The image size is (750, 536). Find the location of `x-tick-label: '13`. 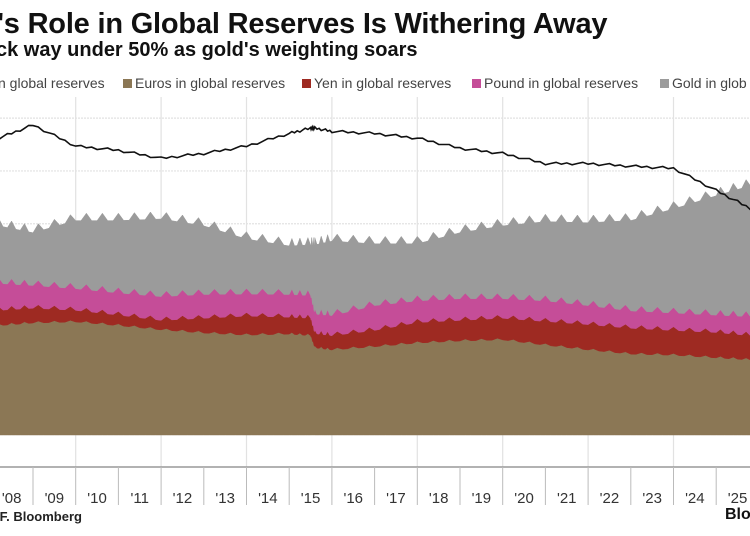

x-tick-label: '13 is located at coordinates (225, 498).